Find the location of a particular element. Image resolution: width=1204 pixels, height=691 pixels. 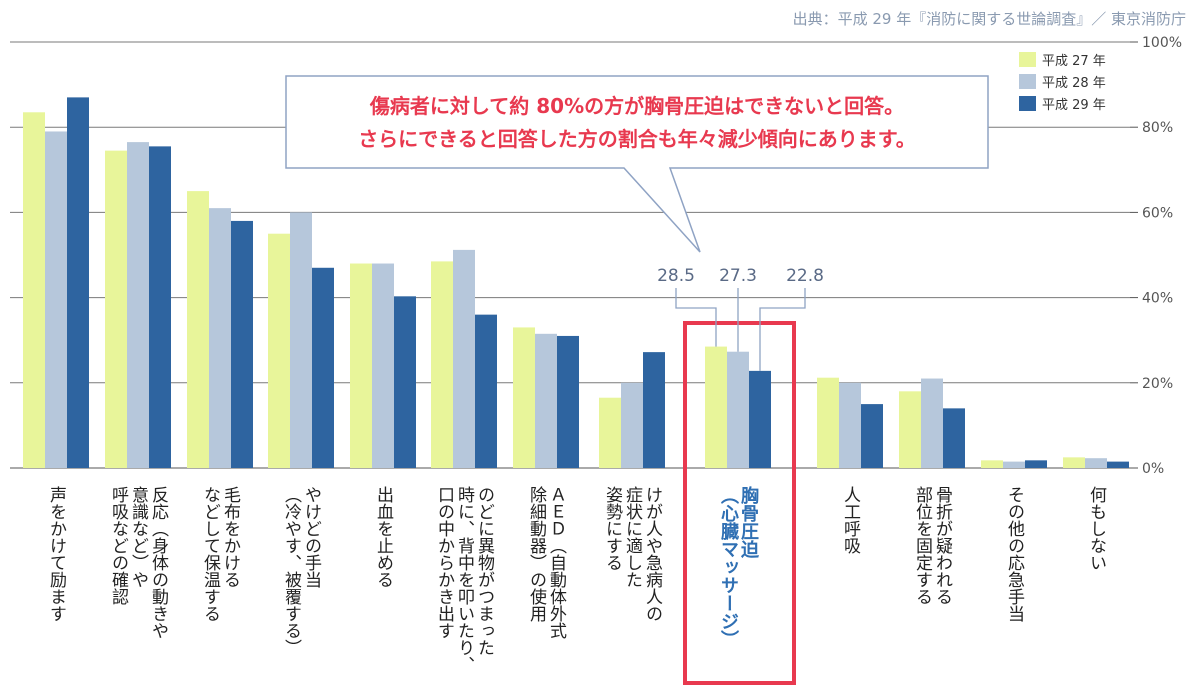

category-label: 何もしない is located at coordinates (1096, 528).